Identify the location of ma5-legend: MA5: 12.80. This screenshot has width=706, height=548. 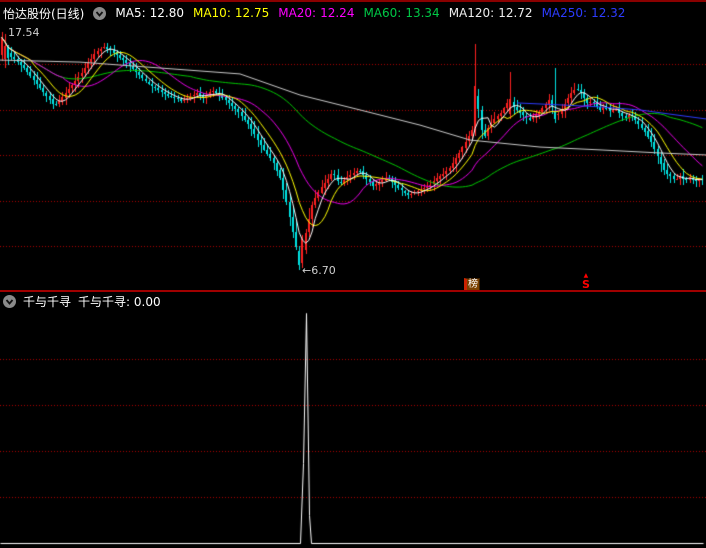
(149, 13).